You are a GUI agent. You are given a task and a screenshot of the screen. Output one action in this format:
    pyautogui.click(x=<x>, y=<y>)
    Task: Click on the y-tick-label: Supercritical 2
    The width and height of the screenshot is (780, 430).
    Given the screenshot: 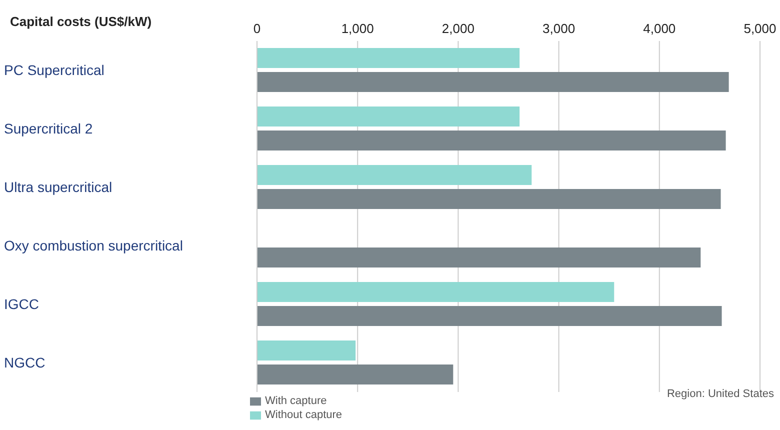 What is the action you would take?
    pyautogui.click(x=48, y=128)
    